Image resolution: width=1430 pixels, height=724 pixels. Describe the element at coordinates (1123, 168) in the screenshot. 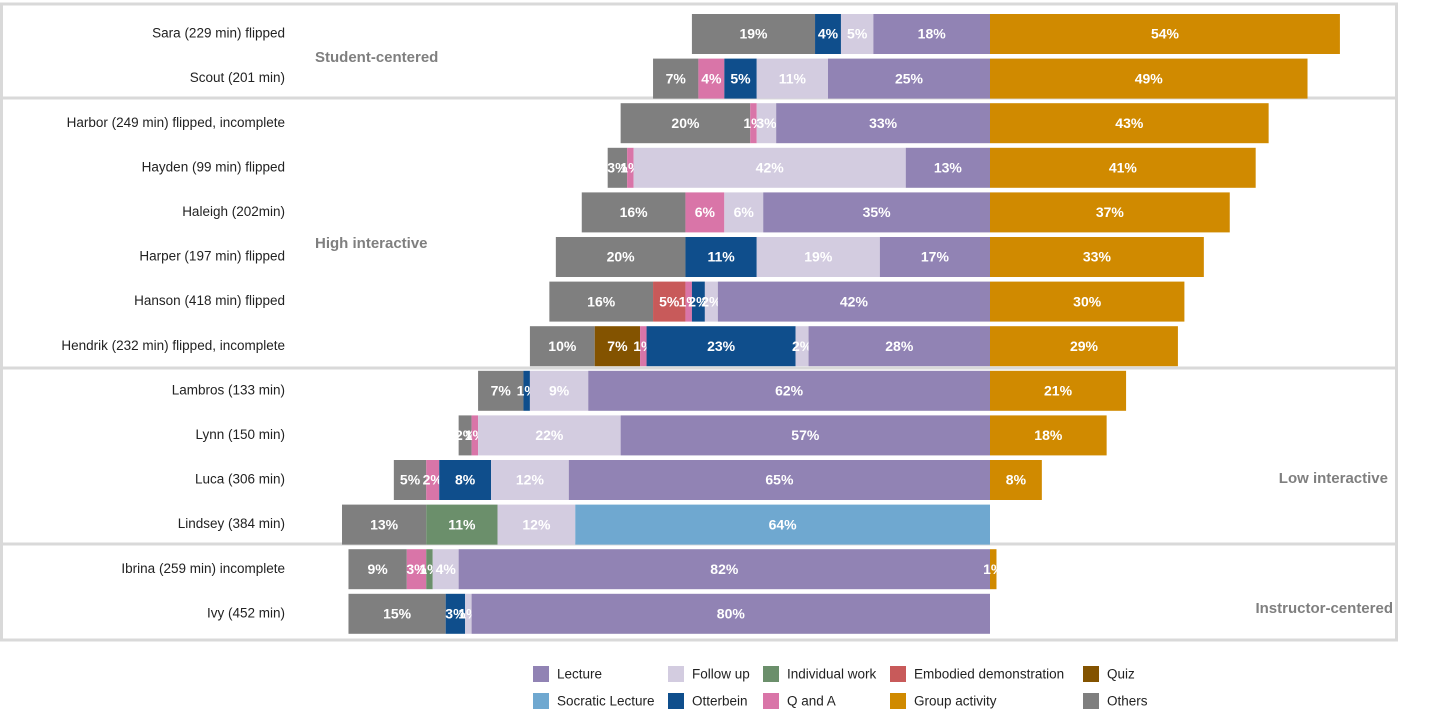

I see `data-label: 41%` at that location.